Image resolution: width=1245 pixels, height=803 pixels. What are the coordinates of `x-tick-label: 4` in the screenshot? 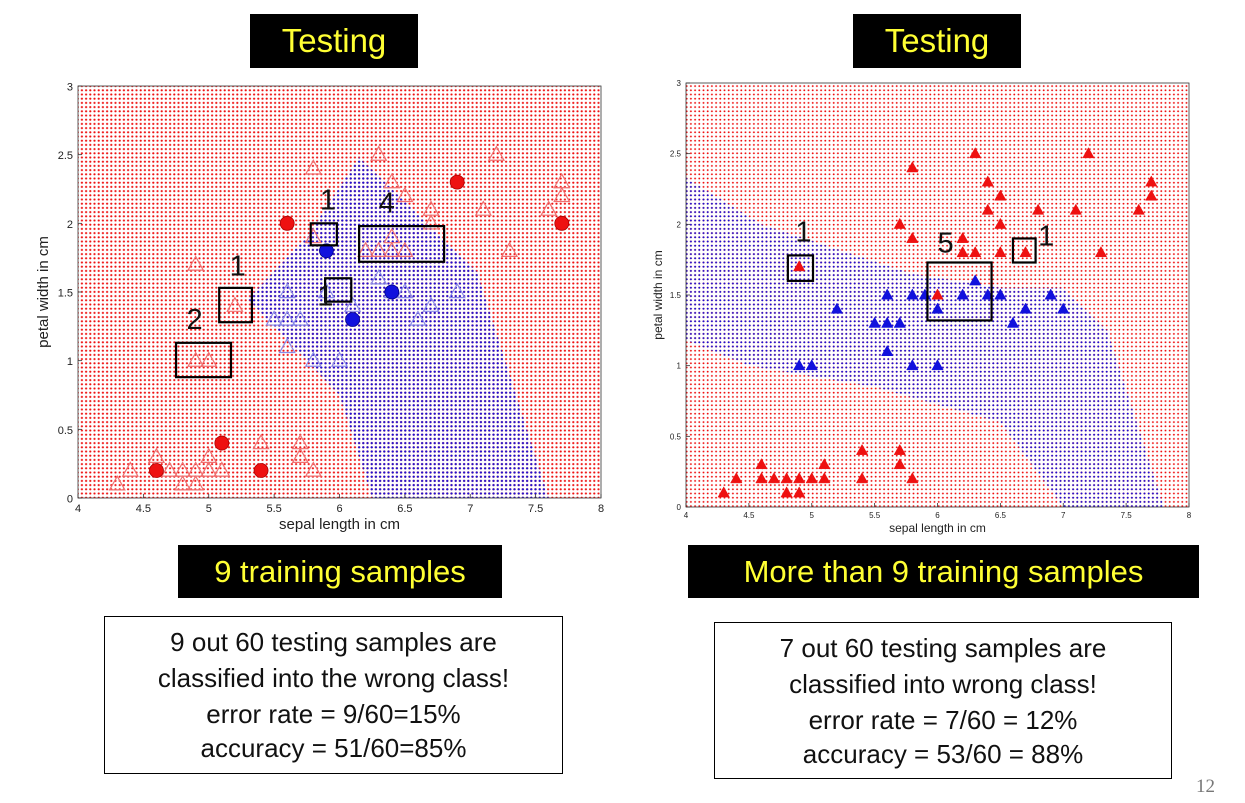 It's located at (78, 509).